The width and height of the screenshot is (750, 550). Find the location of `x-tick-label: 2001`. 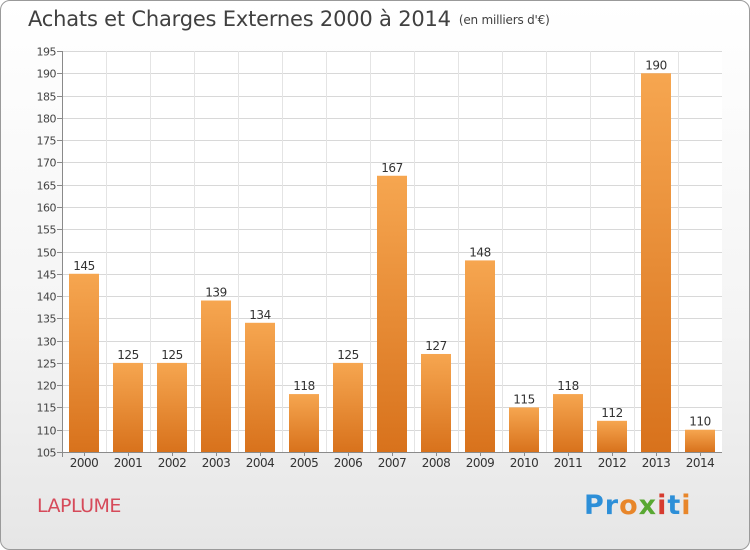

x-tick-label: 2001 is located at coordinates (128, 463).